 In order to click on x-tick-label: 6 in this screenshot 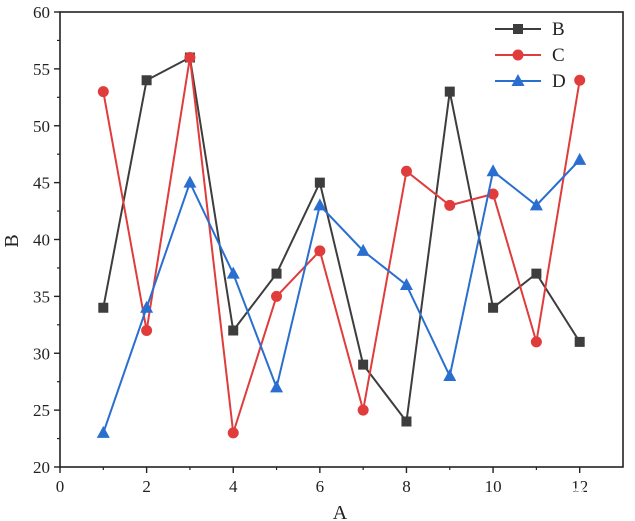, I will do `click(320, 486)`.